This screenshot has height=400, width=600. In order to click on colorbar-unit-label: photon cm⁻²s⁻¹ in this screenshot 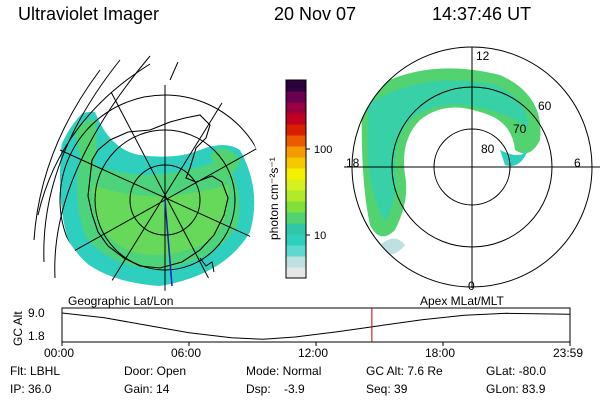, I will do `click(274, 198)`.